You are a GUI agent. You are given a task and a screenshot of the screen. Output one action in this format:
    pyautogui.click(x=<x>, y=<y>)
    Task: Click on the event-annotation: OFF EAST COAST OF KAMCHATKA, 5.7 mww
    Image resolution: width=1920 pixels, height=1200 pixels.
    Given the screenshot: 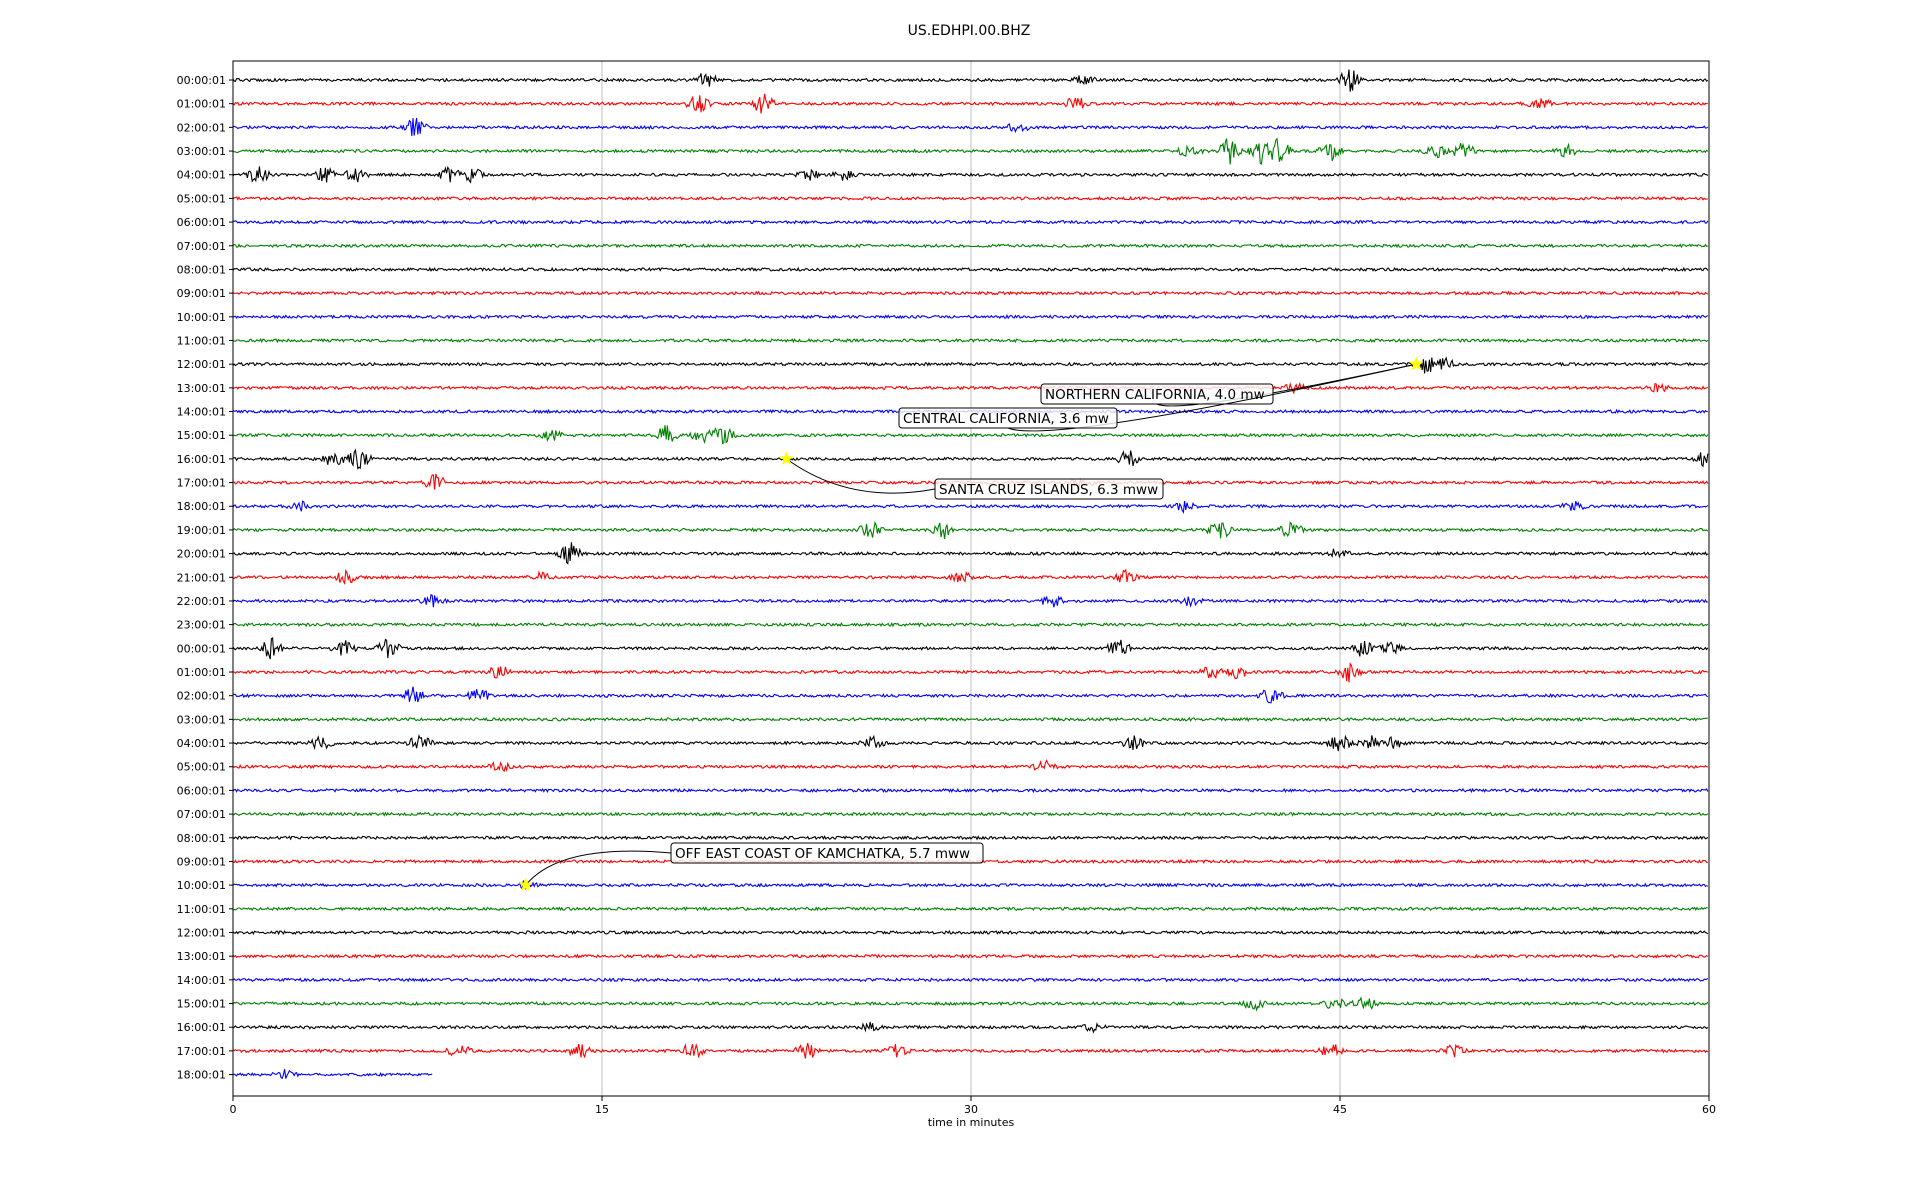 What is the action you would take?
    pyautogui.click(x=751, y=867)
    